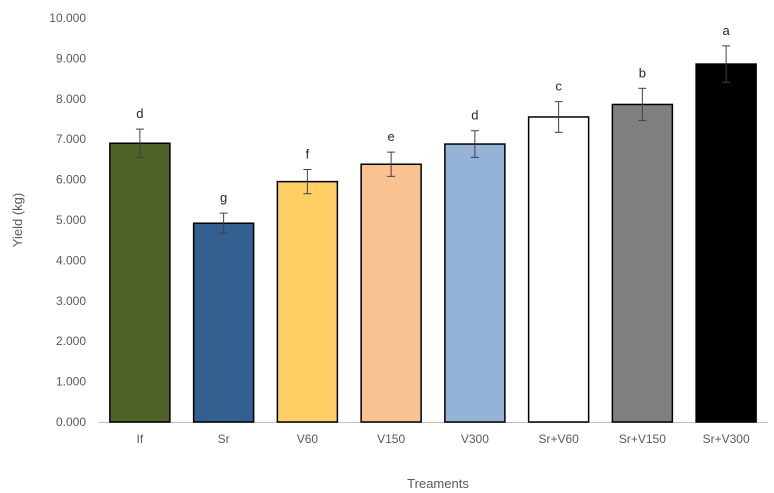 The image size is (774, 493). Describe the element at coordinates (67, 18) in the screenshot. I see `y-tick-label: 10.000` at that location.